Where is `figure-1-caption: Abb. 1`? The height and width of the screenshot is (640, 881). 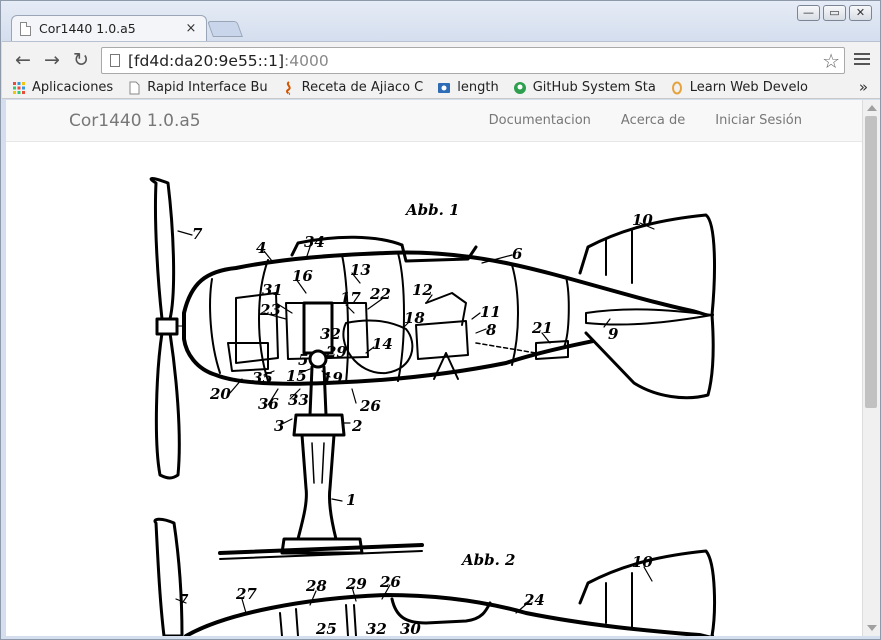
figure-1-caption: Abb. 1 is located at coordinates (432, 210).